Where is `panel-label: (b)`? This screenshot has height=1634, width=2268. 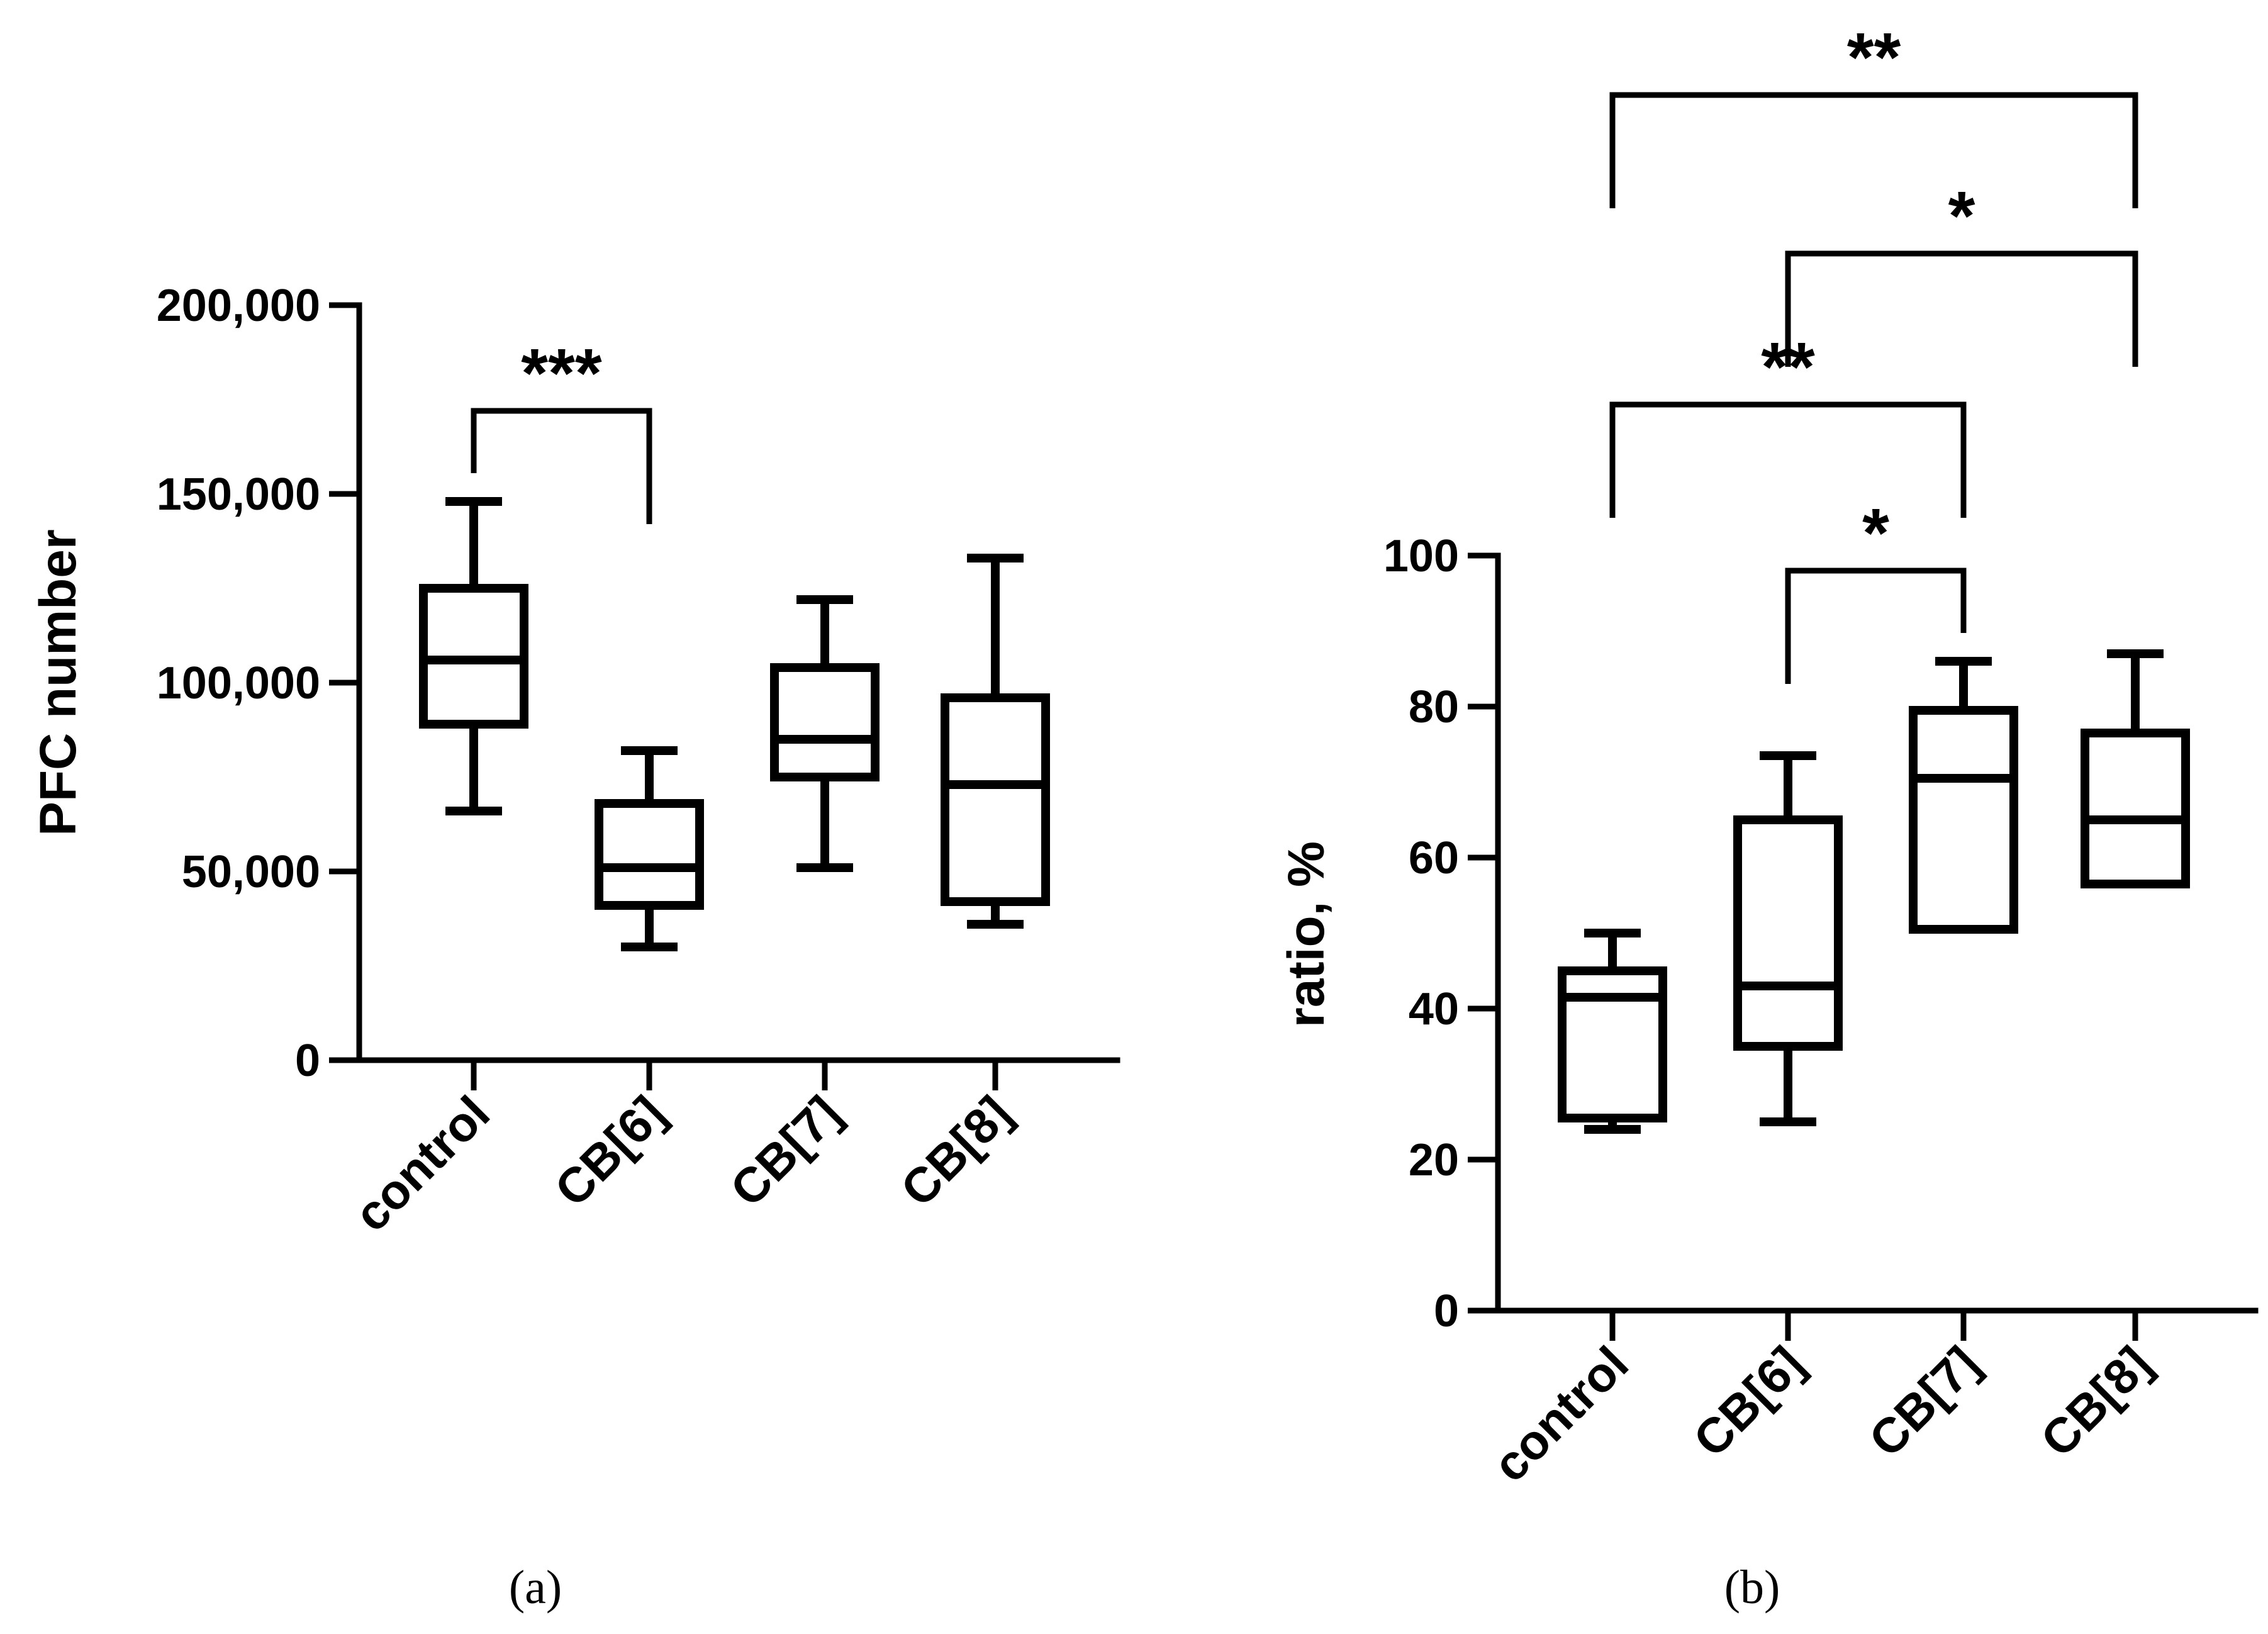
panel-label: (b) is located at coordinates (1752, 1587).